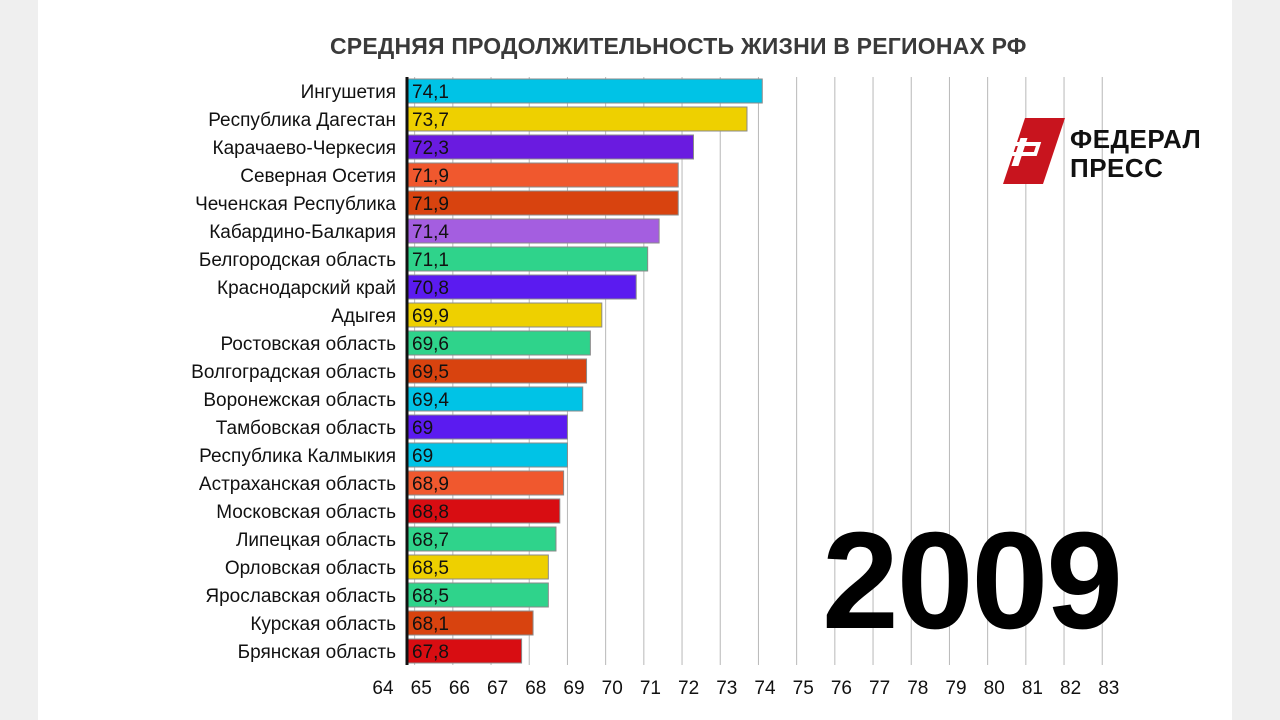  What do you see at coordinates (612, 688) in the screenshot?
I see `x-tick-label: 70` at bounding box center [612, 688].